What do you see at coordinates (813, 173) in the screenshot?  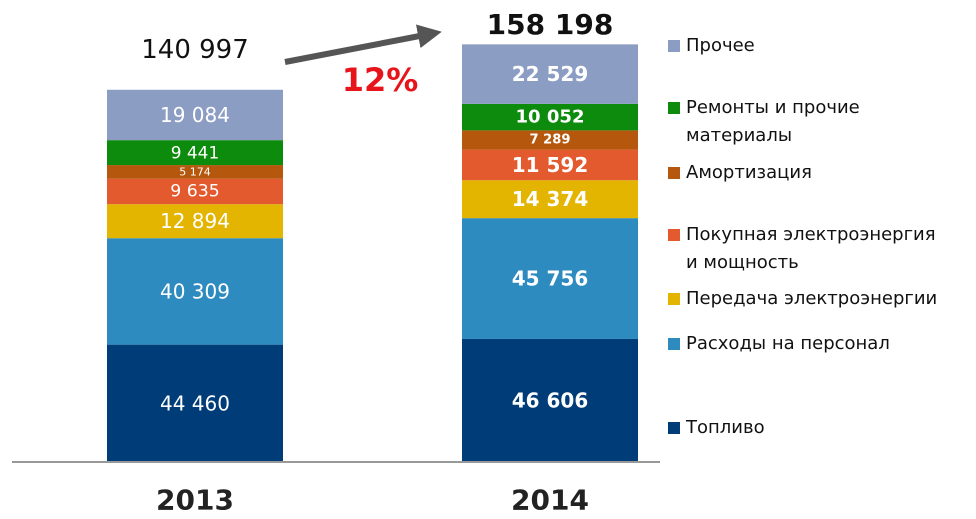 I see `legend-item: Амортизация` at bounding box center [813, 173].